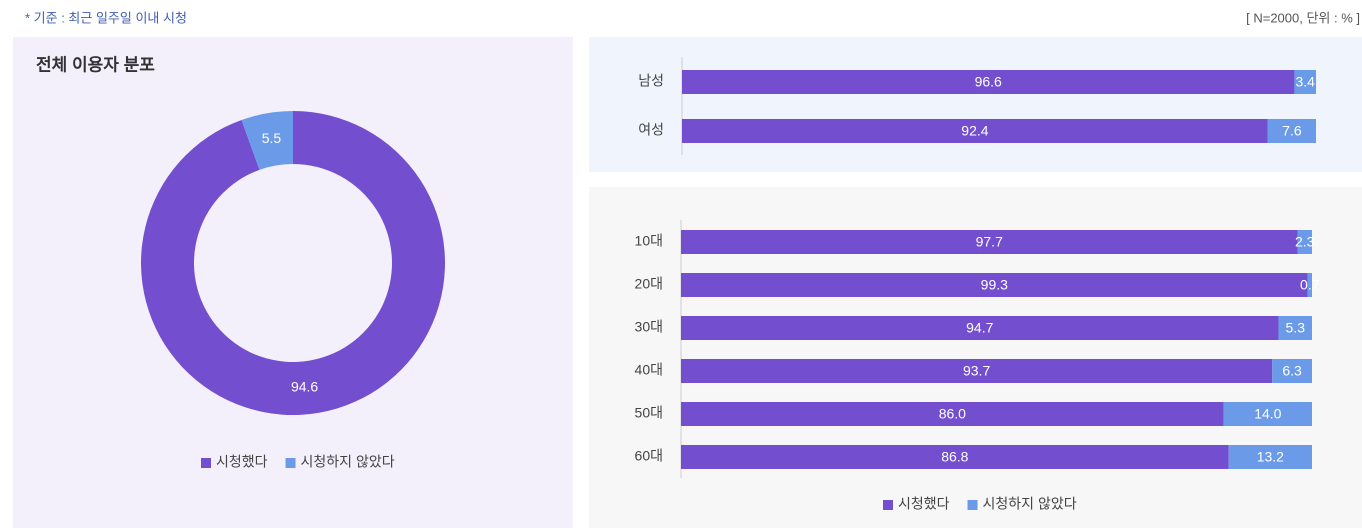 Image resolution: width=1362 pixels, height=528 pixels. I want to click on data-label: 3.4, so click(1305, 82).